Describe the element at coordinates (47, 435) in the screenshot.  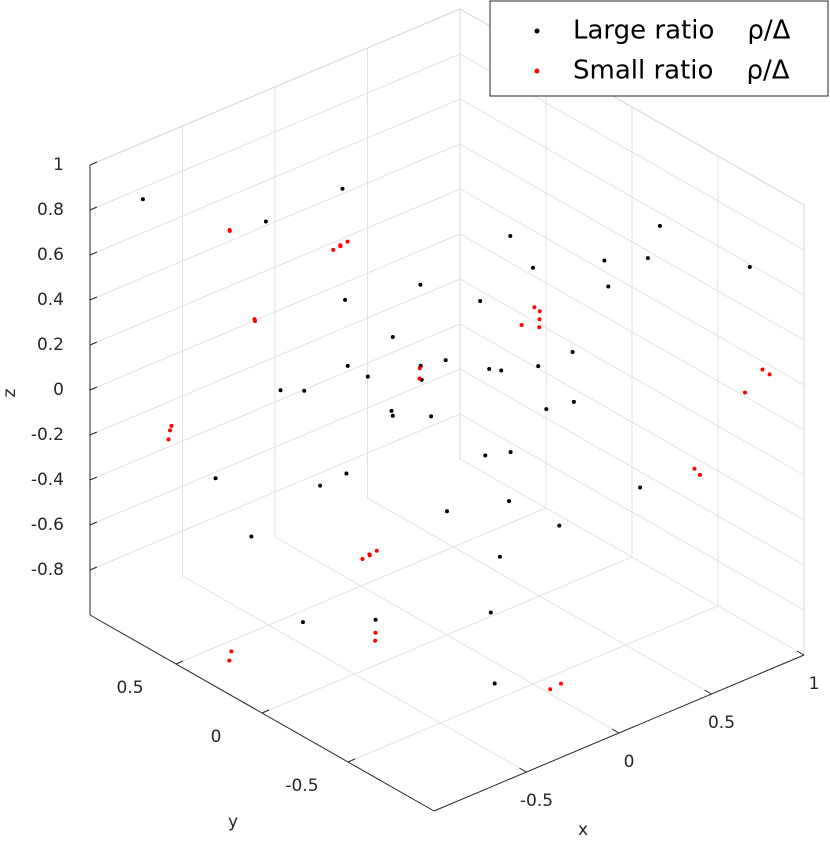
I see `z-tick-label: -0.2` at that location.